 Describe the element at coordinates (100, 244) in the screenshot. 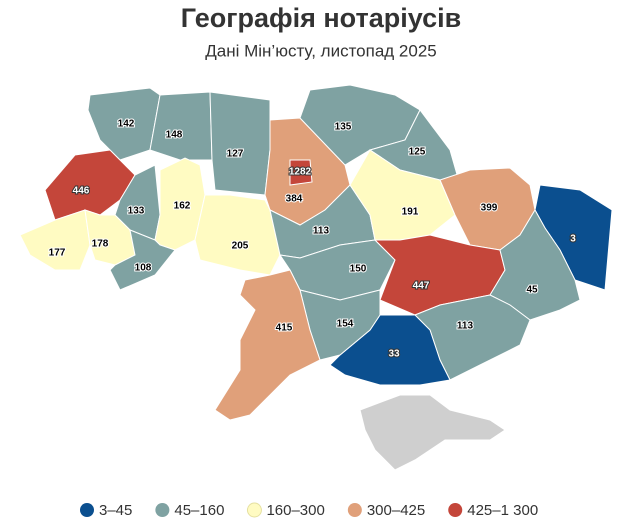

I see `region-value: 178` at that location.